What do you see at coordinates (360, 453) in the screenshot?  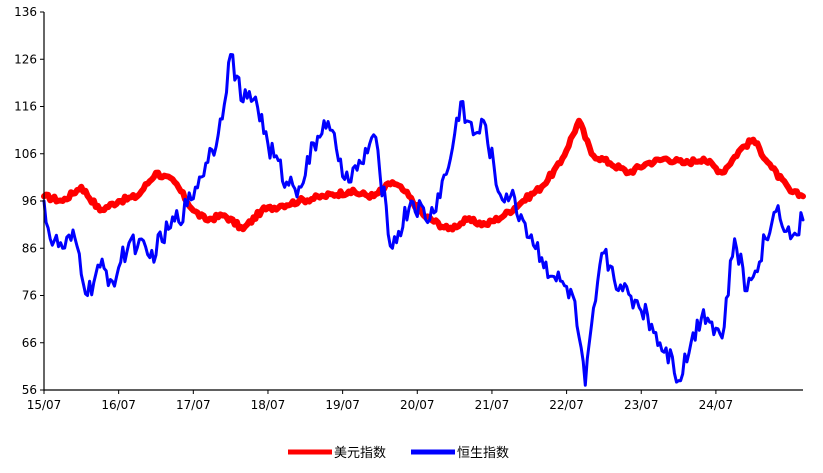 I see `legend-label-1: 美元指数` at bounding box center [360, 453].